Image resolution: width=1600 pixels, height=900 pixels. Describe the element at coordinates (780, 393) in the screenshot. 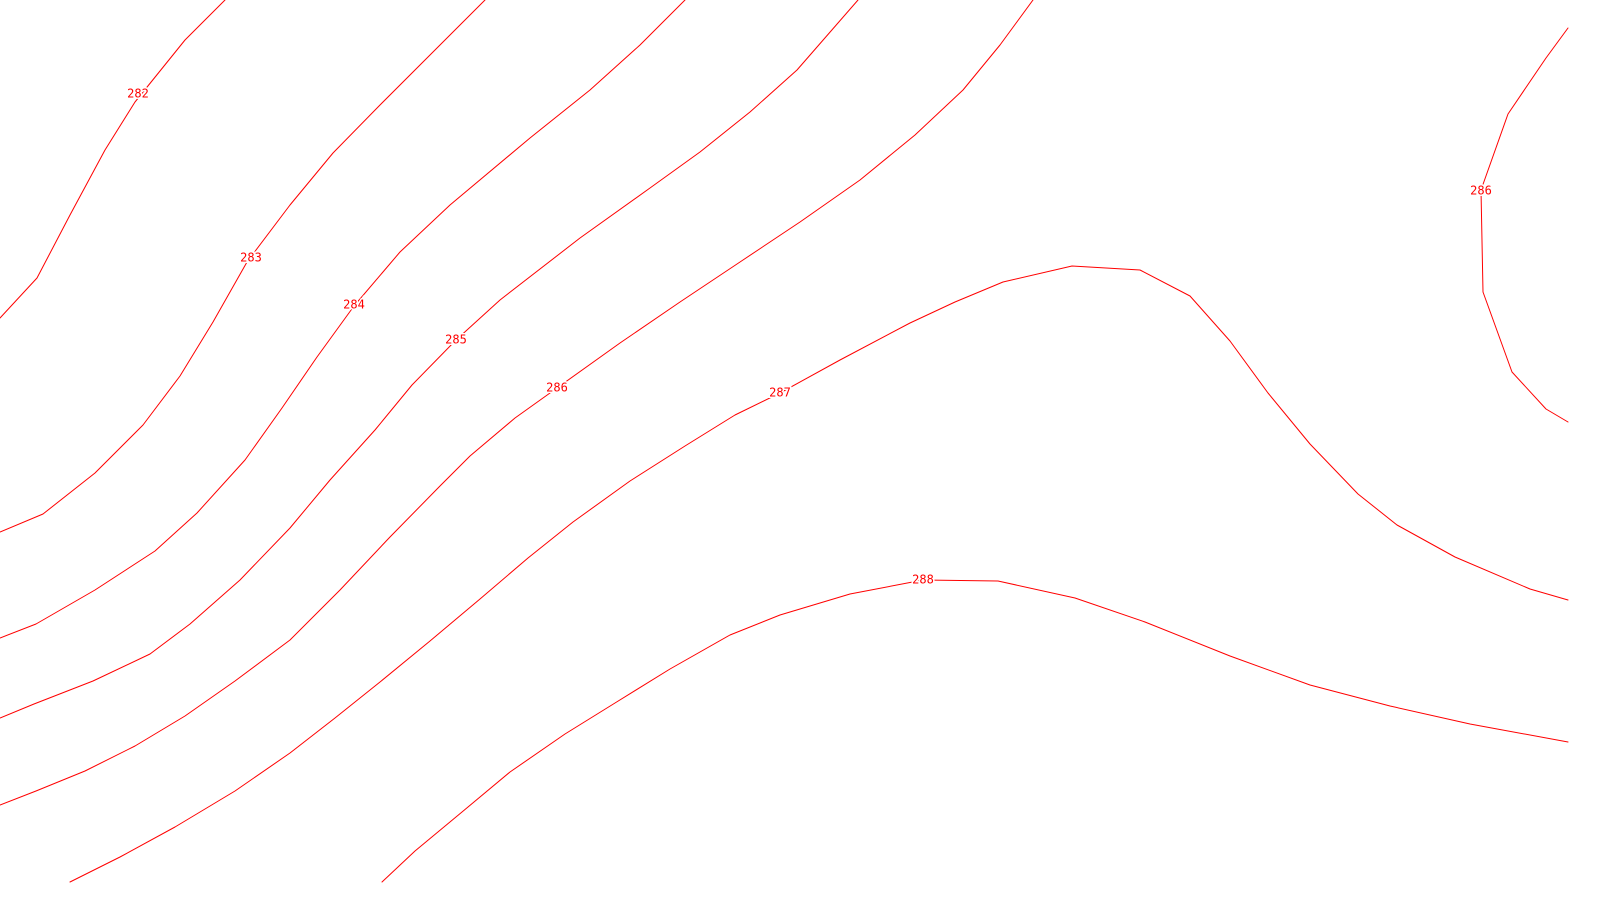

I see `contour-label-287: 287` at that location.